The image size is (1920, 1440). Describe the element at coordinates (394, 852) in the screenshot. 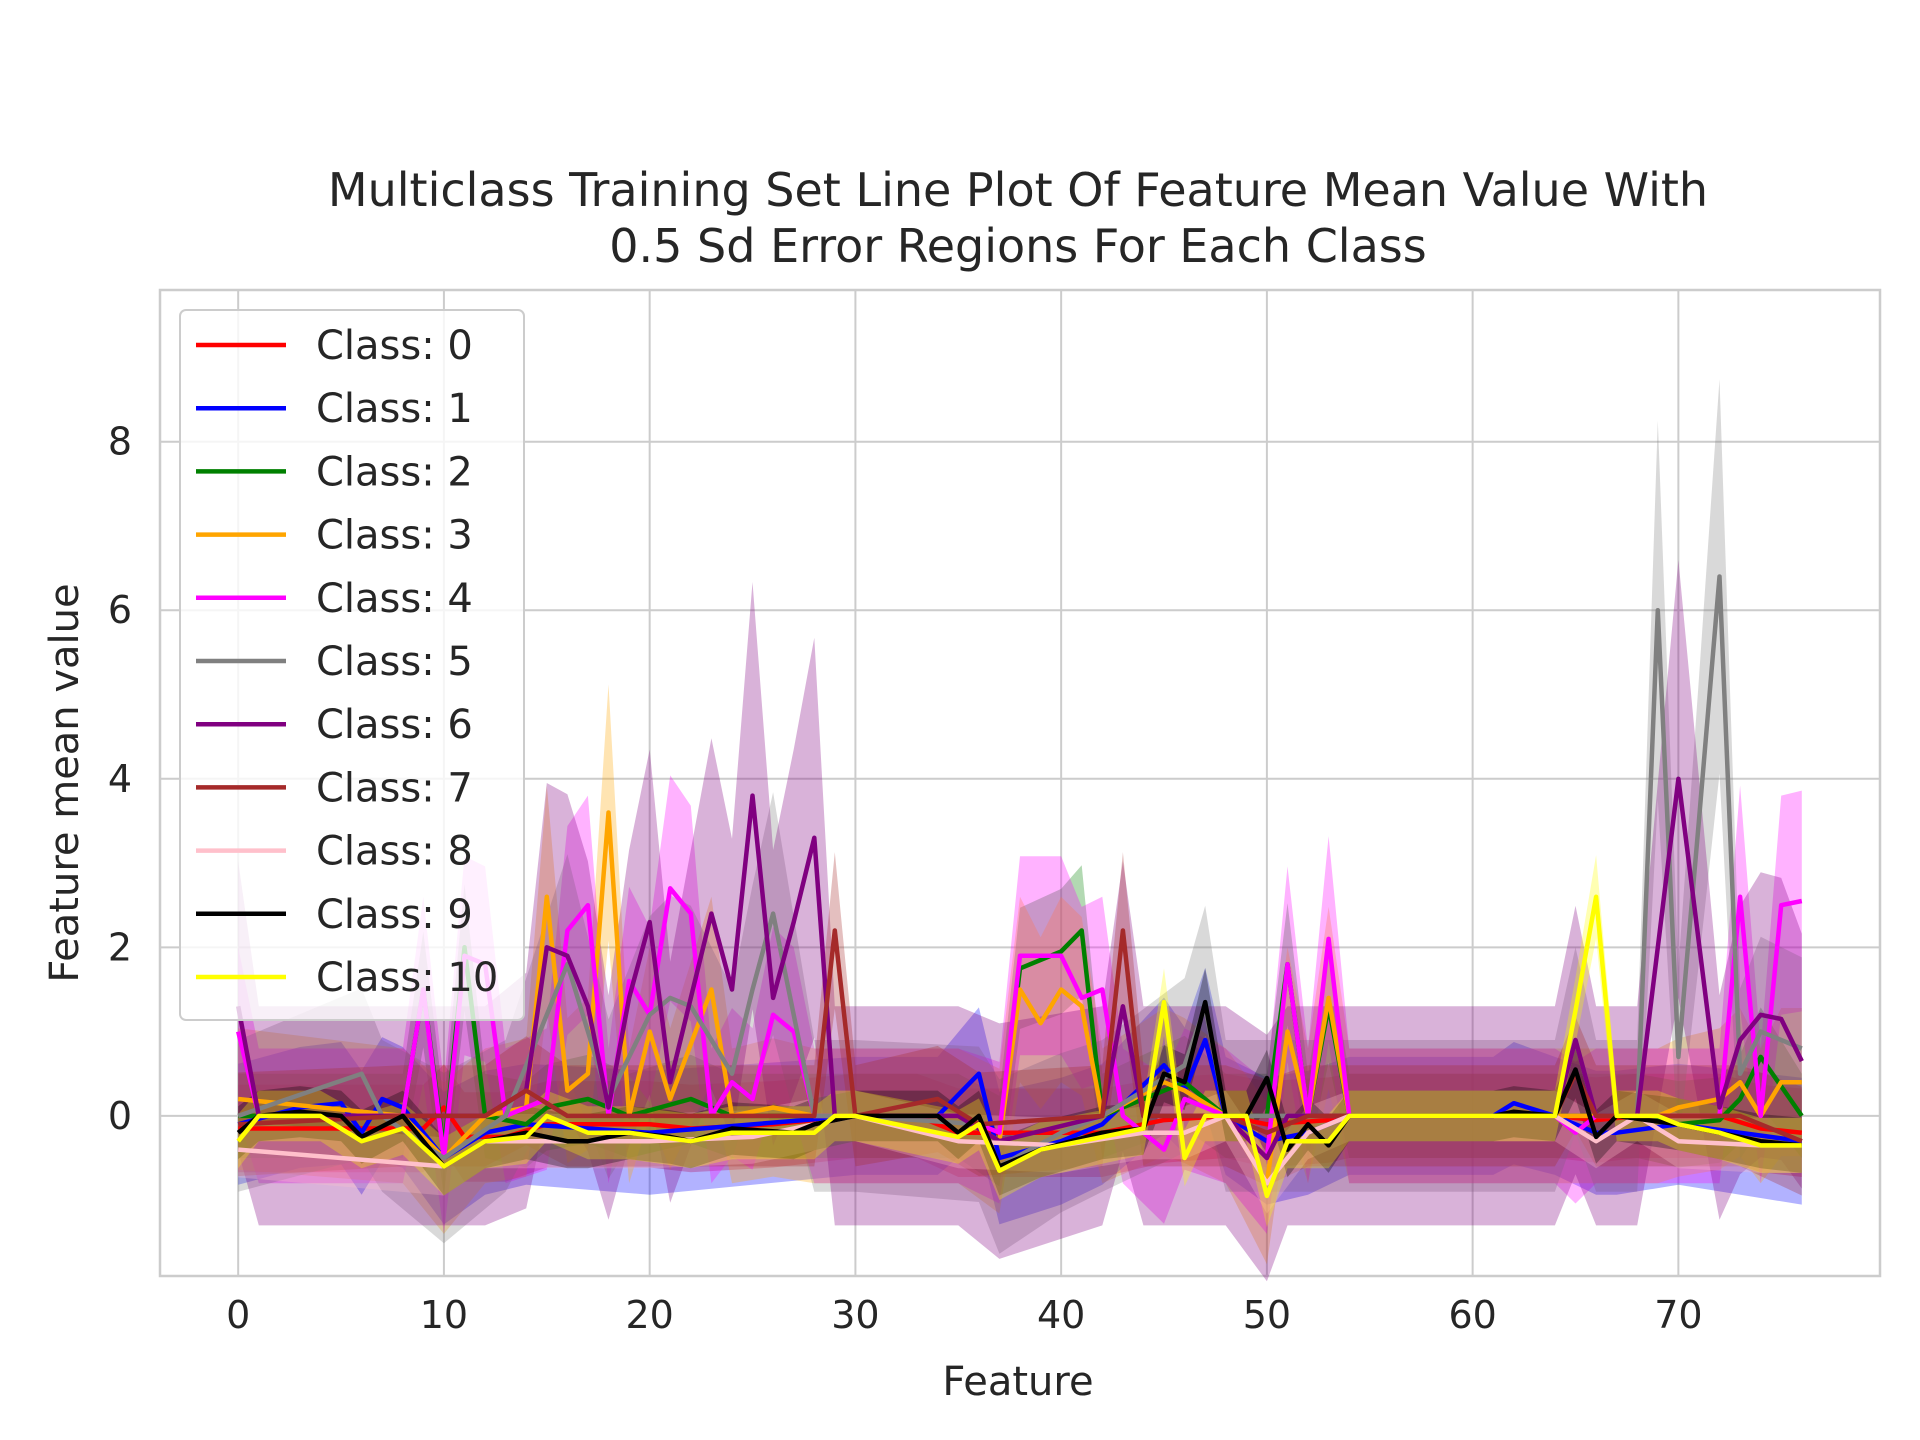

I see `legend-label-class-8: Class: 8` at that location.